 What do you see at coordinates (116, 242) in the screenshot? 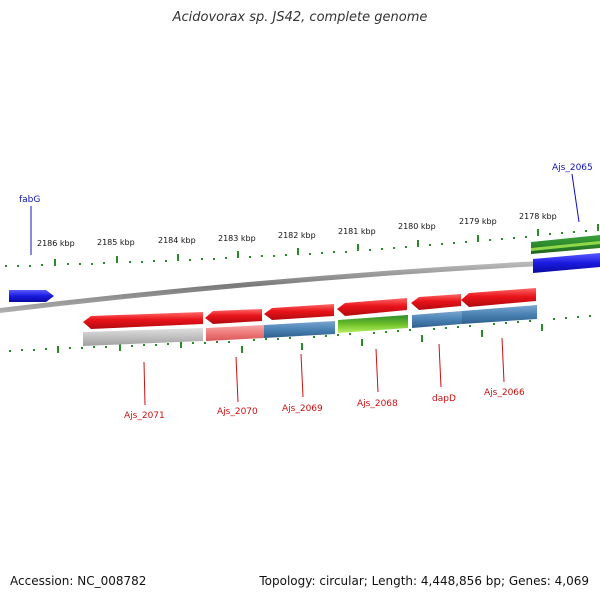
I see `scale-label: 2185 kbp` at bounding box center [116, 242].